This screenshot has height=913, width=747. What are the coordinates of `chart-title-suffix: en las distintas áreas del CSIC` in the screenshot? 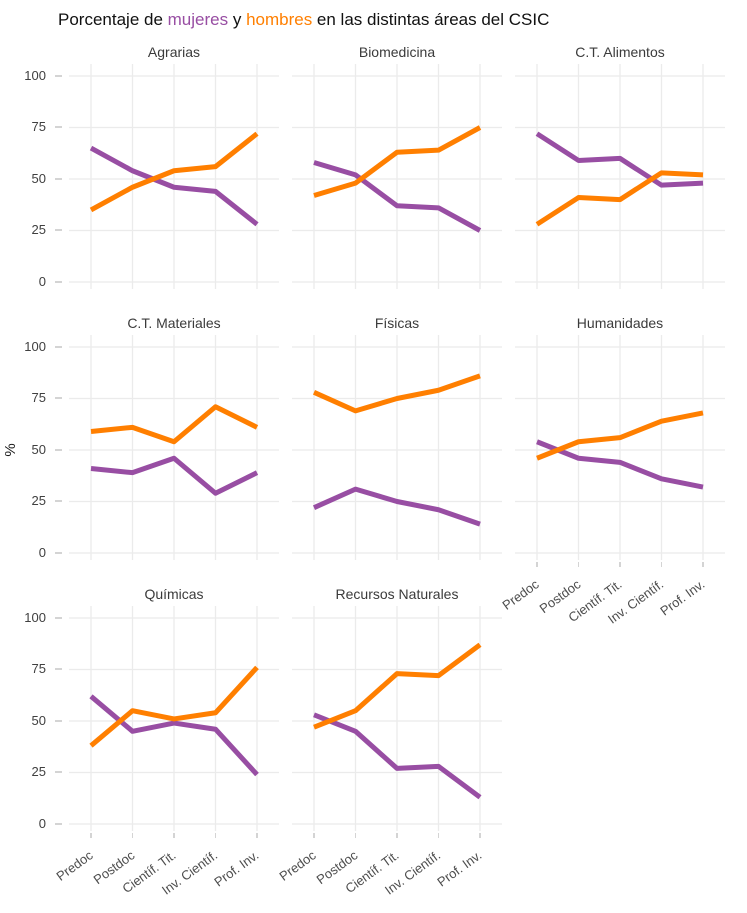 It's located at (431, 19).